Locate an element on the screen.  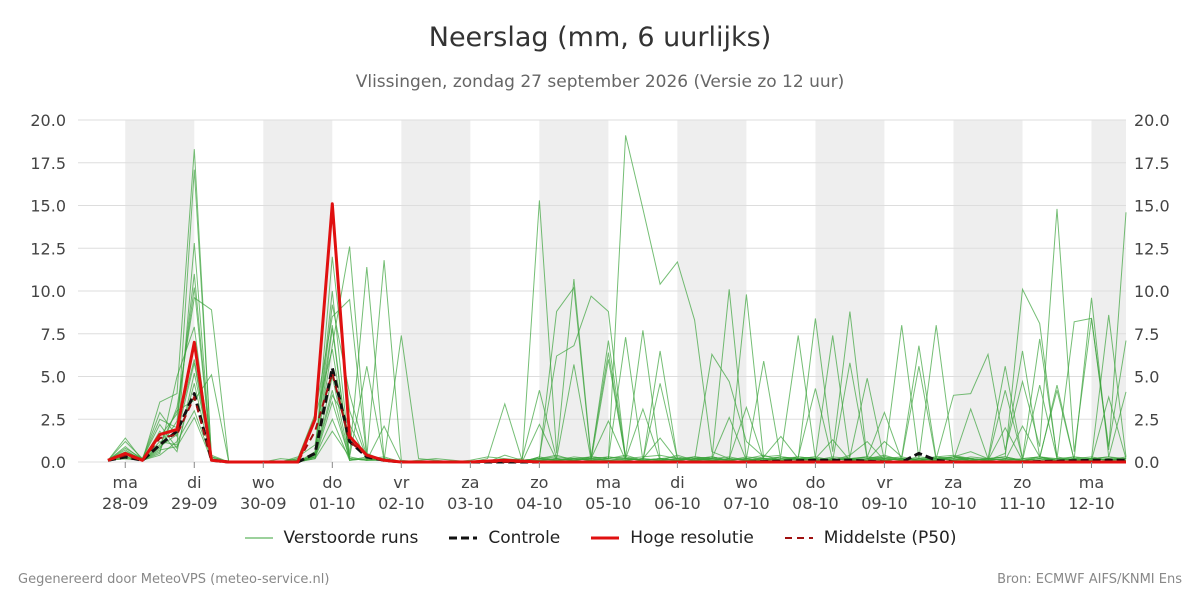
legend-swatch-highres is located at coordinates (605, 538).